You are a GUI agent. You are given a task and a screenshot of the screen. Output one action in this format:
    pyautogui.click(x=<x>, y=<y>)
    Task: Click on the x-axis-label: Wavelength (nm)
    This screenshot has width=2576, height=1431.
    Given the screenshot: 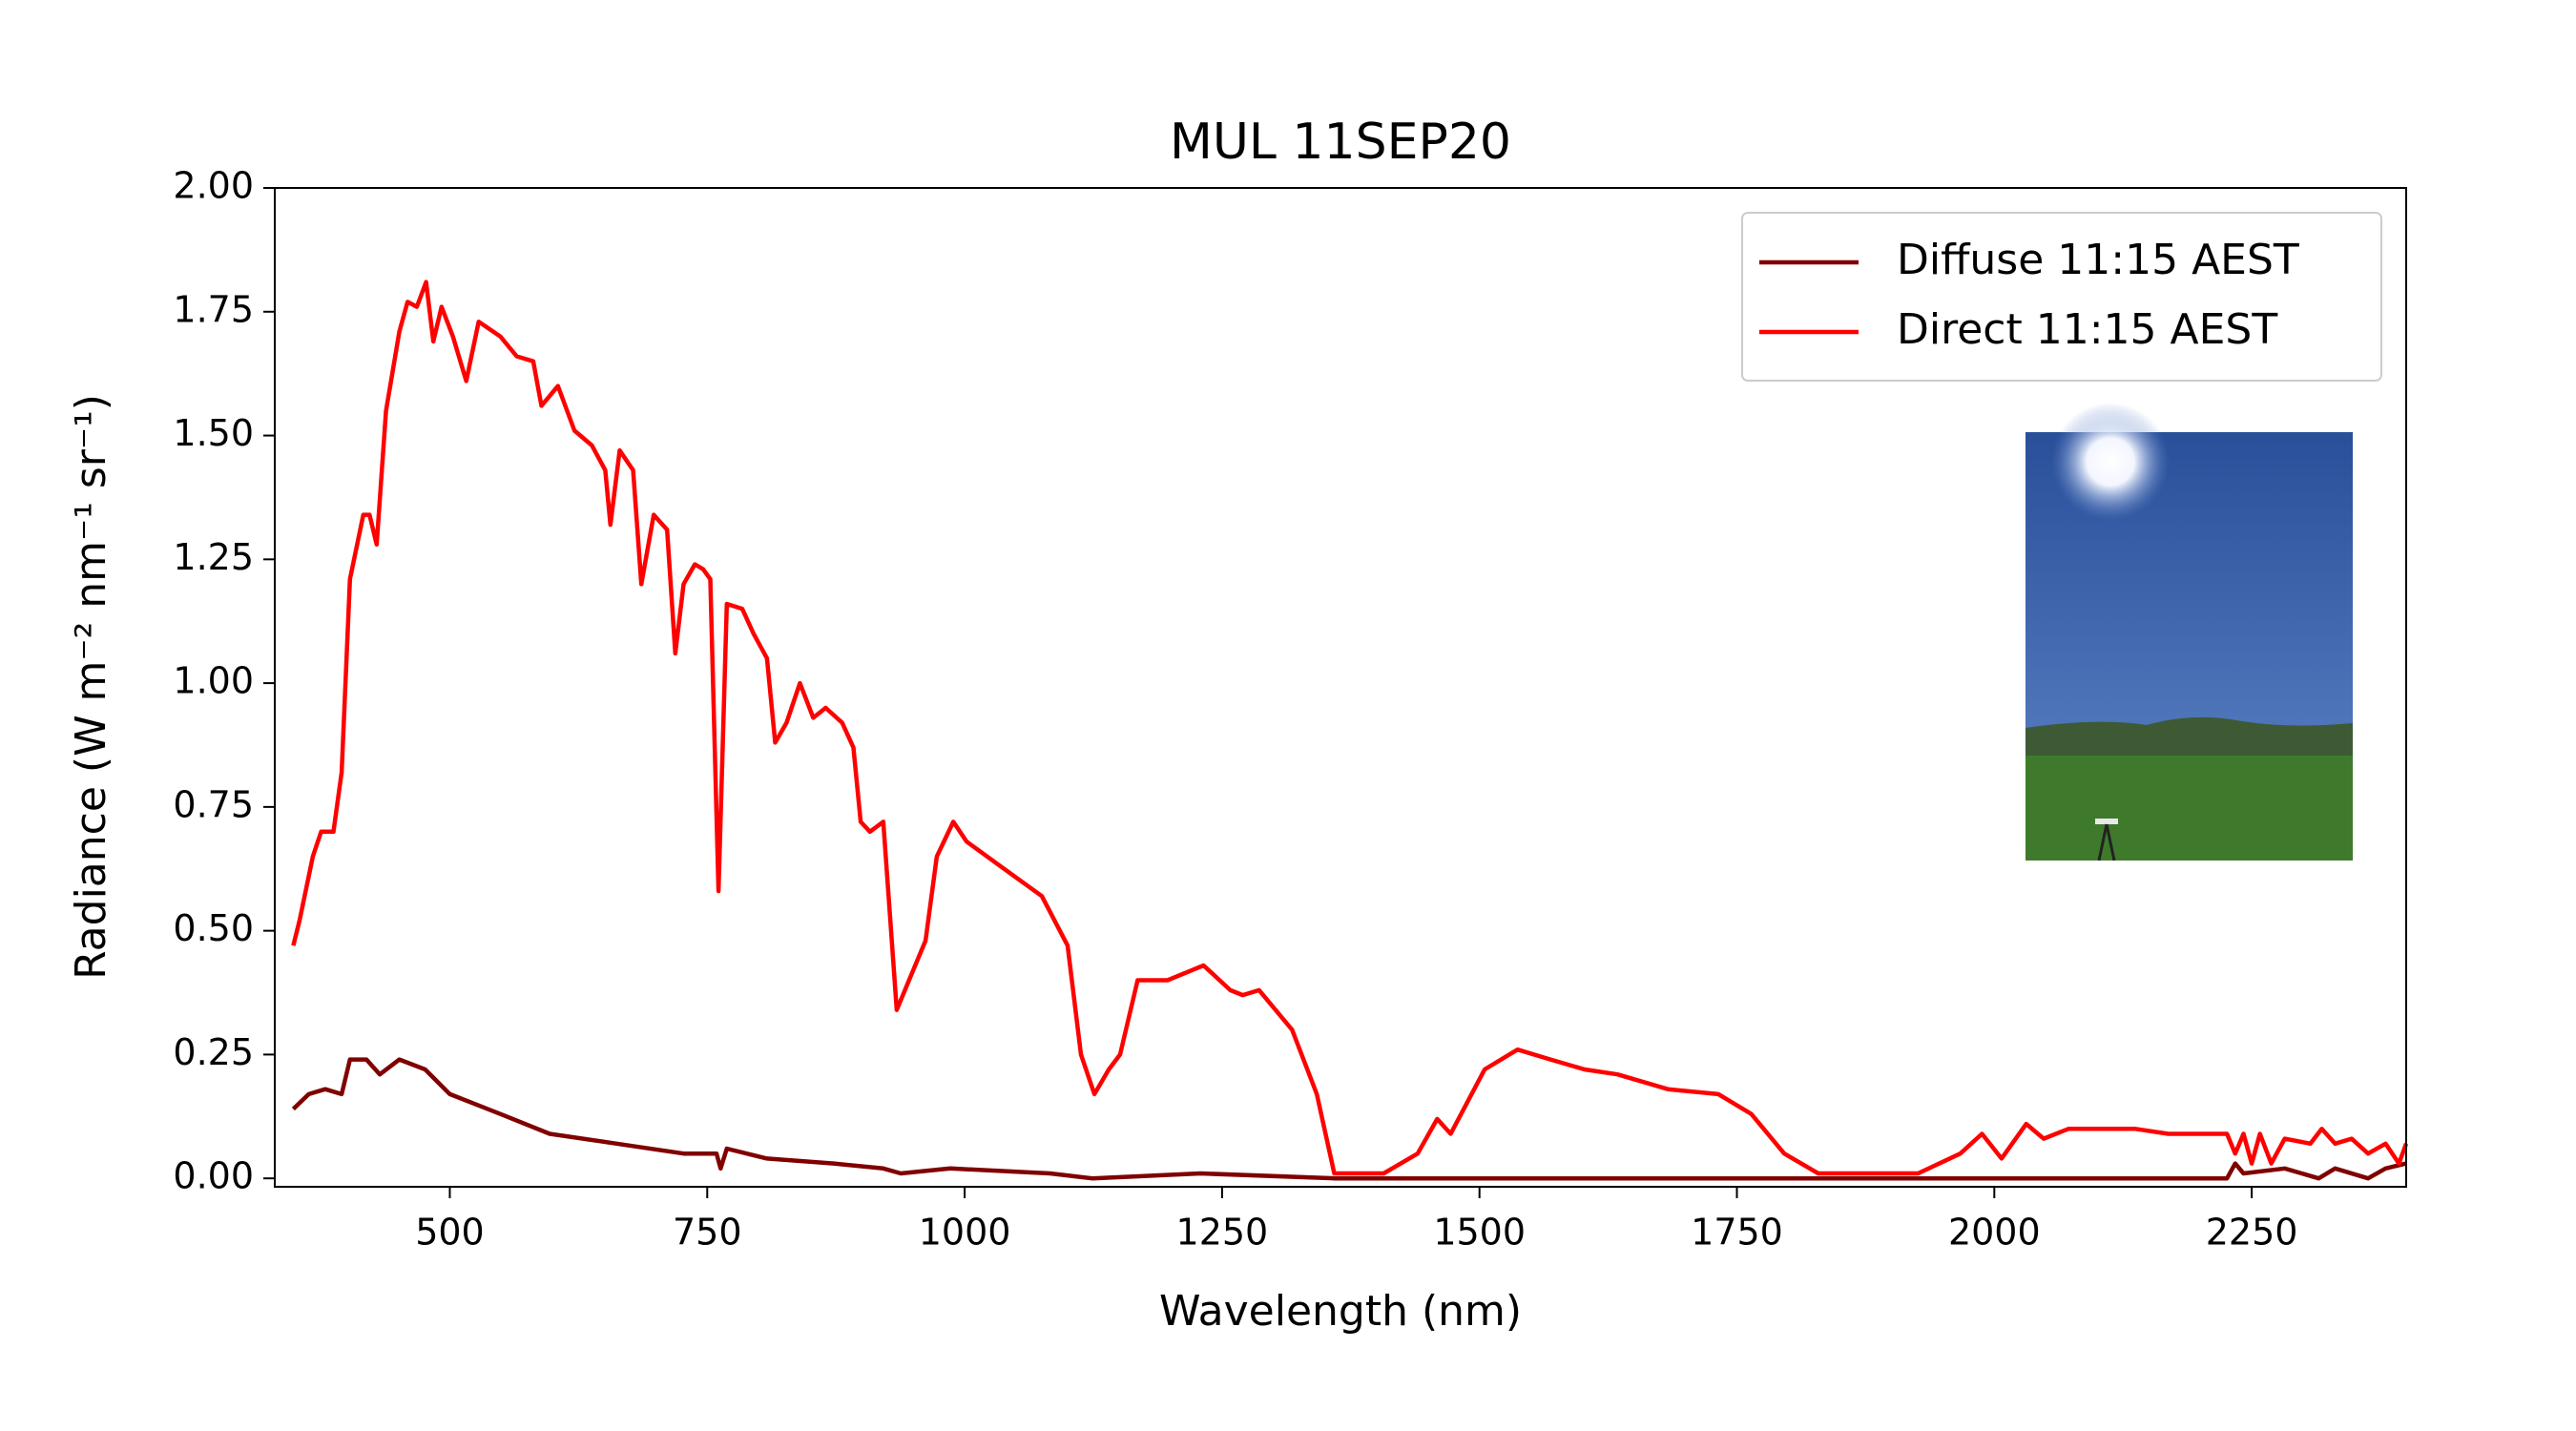 What is the action you would take?
    pyautogui.click(x=1340, y=1311)
    